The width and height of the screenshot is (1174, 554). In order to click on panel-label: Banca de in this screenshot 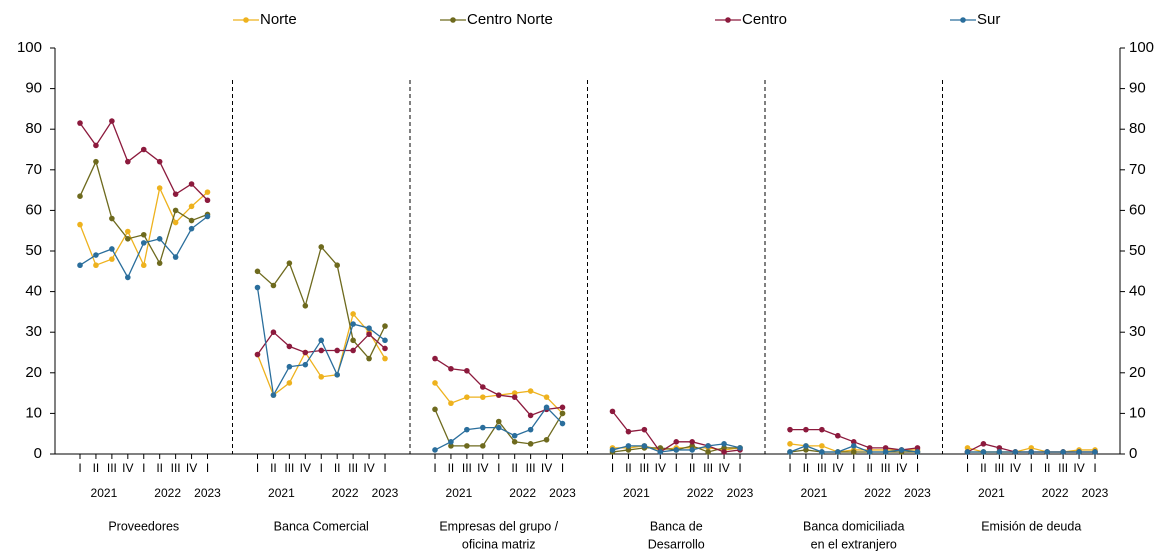, I will do `click(676, 526)`.